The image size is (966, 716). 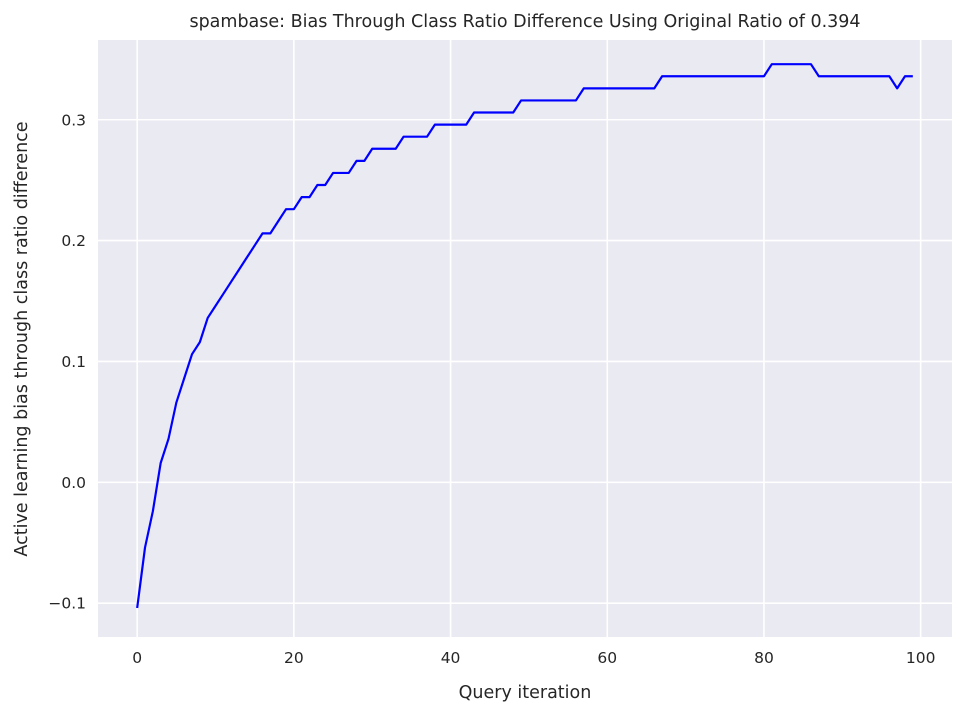 What do you see at coordinates (73, 120) in the screenshot?
I see `y-tick-label: 0.3` at bounding box center [73, 120].